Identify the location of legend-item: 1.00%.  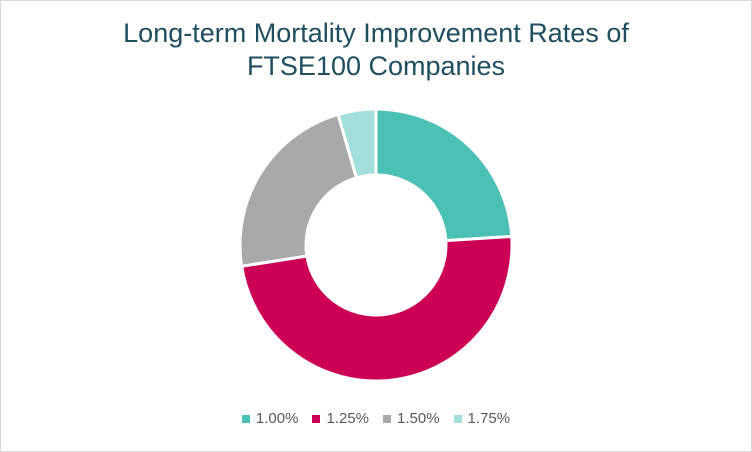
(270, 418).